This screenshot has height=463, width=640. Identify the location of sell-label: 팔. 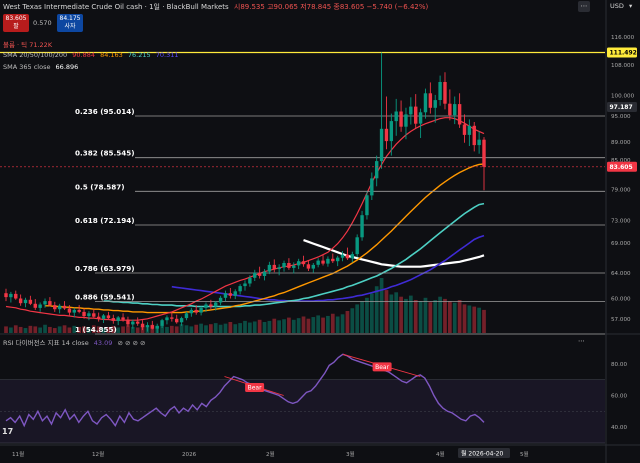
(16, 26).